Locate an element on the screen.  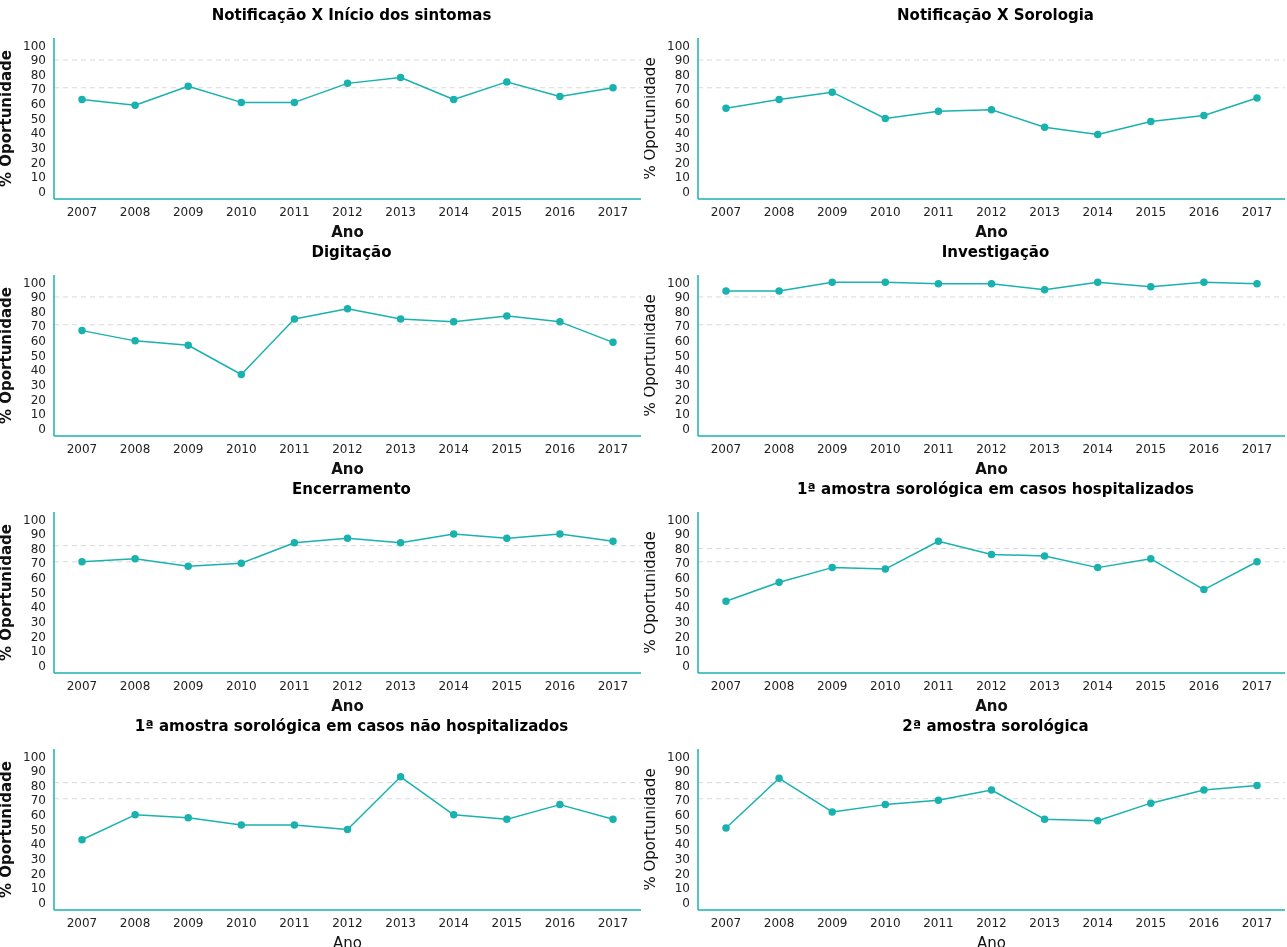
chart-title: 2ª amostra sorológica is located at coordinates (995, 726).